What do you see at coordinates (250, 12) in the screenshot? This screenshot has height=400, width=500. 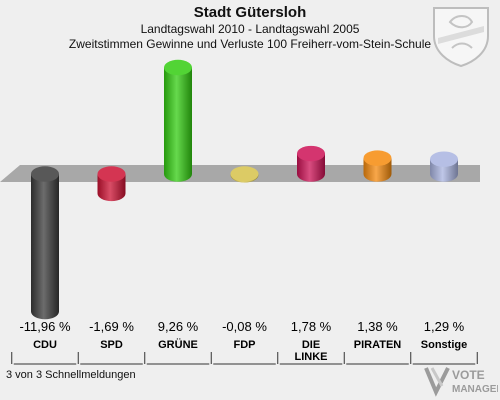 I see `chart-title: Stadt Gütersloh` at bounding box center [250, 12].